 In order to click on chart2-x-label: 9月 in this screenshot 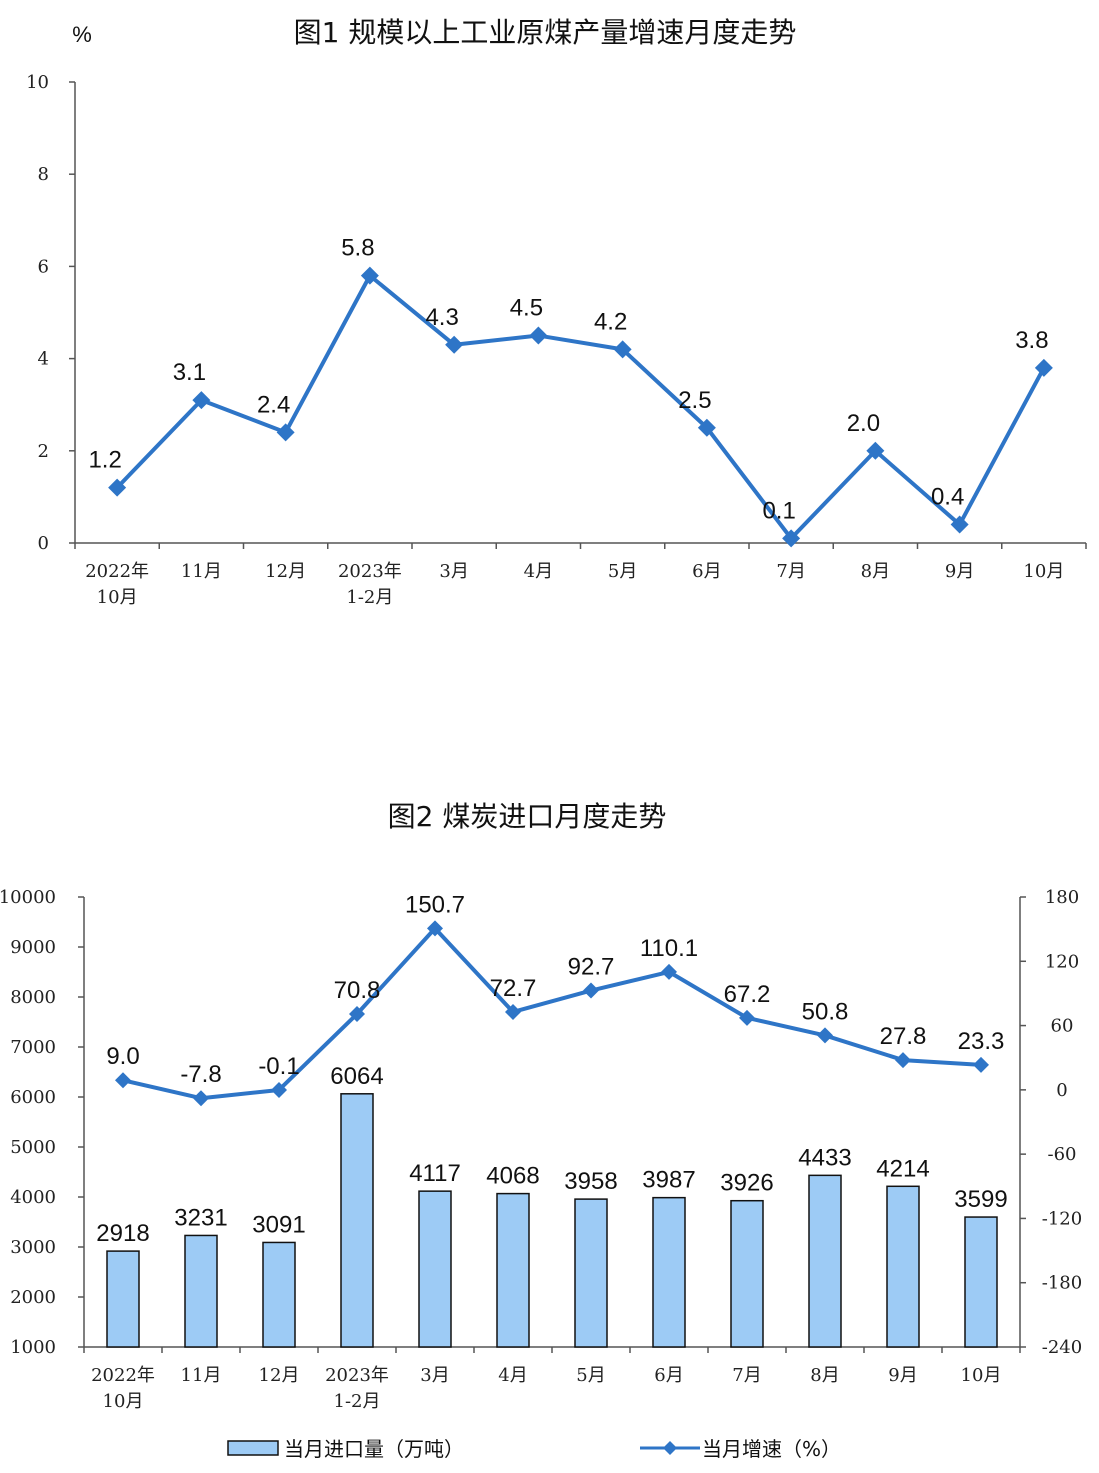, I will do `click(902, 1375)`.